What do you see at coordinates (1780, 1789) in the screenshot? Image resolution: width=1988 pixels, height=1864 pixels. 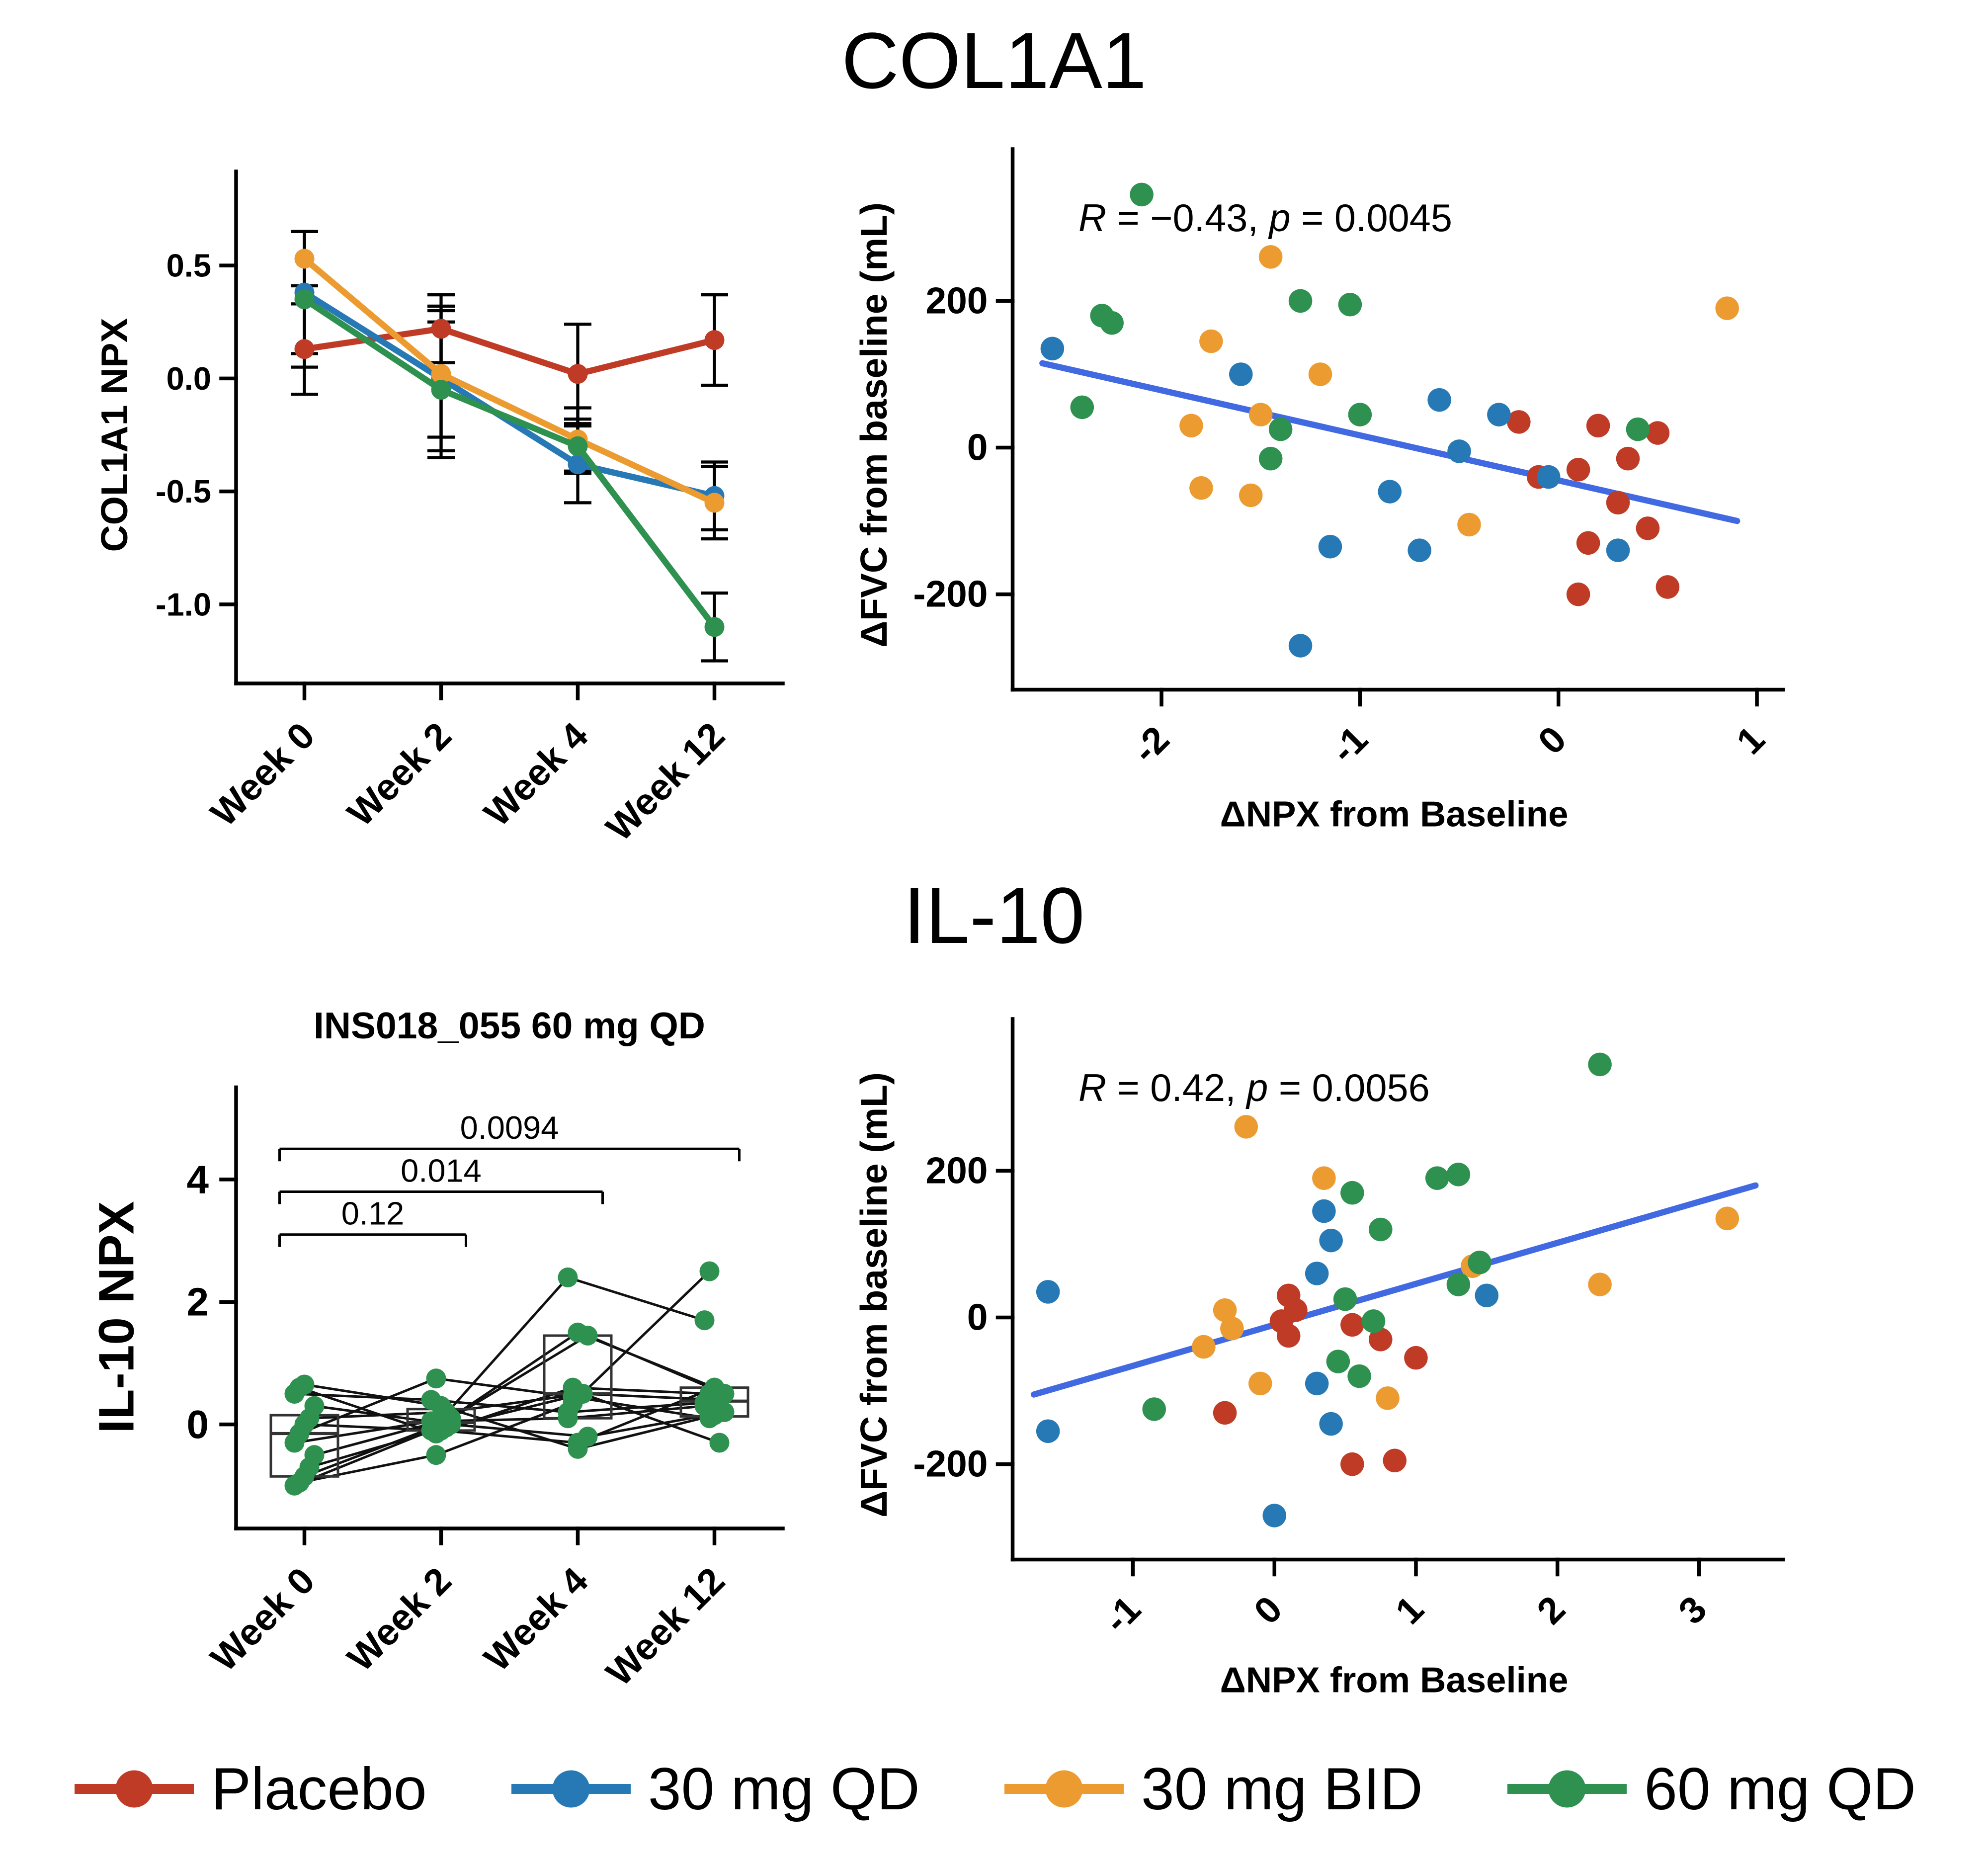 I see `legend-label-60mg-qd: 60 mg QD` at bounding box center [1780, 1789].